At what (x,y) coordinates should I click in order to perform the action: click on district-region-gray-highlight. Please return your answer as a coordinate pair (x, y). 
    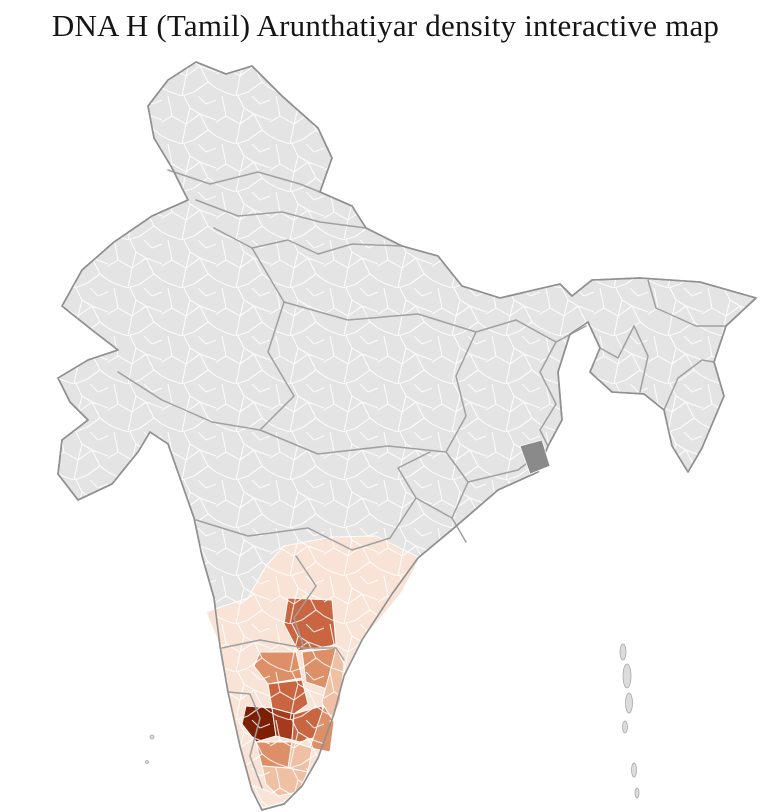
    Looking at the image, I should click on (535, 457).